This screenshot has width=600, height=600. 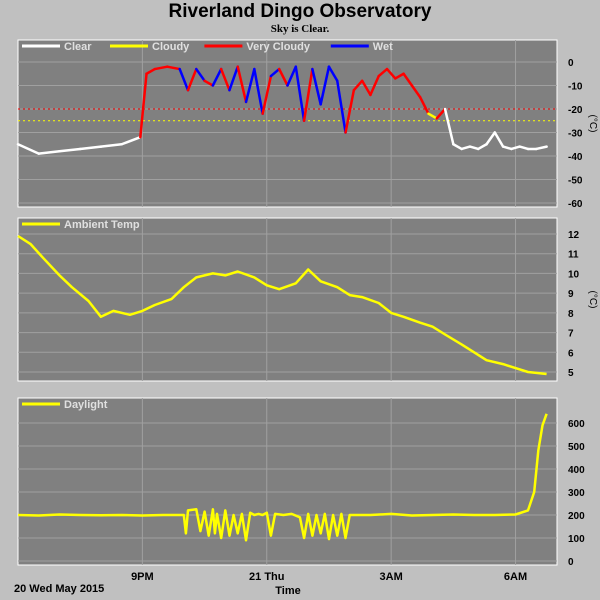 I want to click on y-tick-label: 400, so click(x=576, y=470).